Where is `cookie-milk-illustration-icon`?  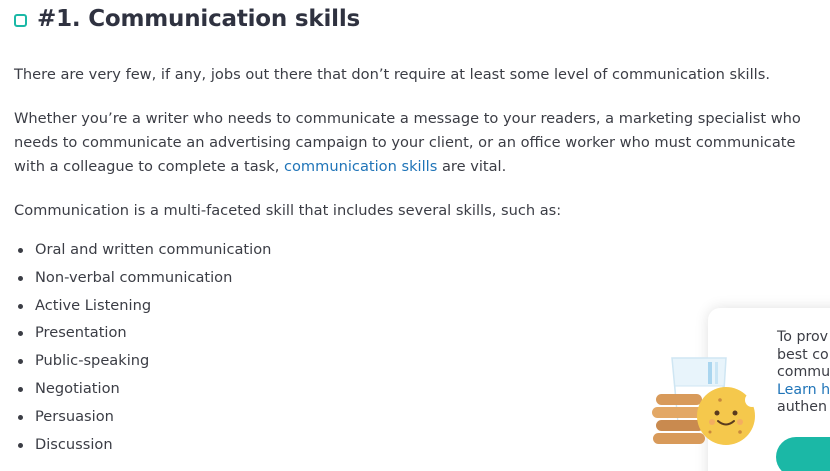
cookie-milk-illustration-icon is located at coordinates (705, 401).